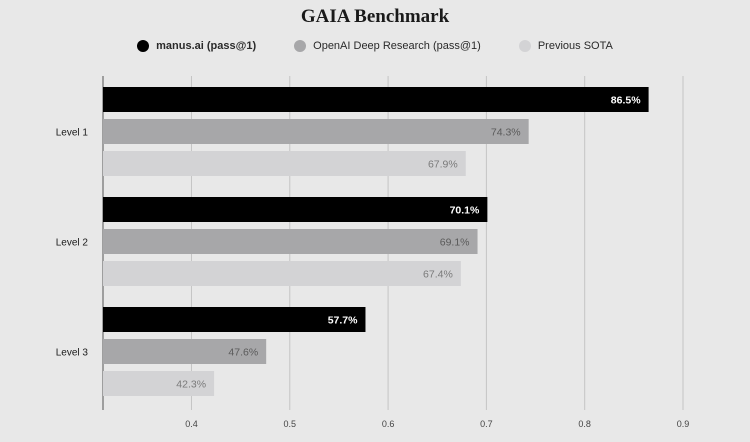  What do you see at coordinates (524, 46) in the screenshot?
I see `legend-swatch-previous-sota` at bounding box center [524, 46].